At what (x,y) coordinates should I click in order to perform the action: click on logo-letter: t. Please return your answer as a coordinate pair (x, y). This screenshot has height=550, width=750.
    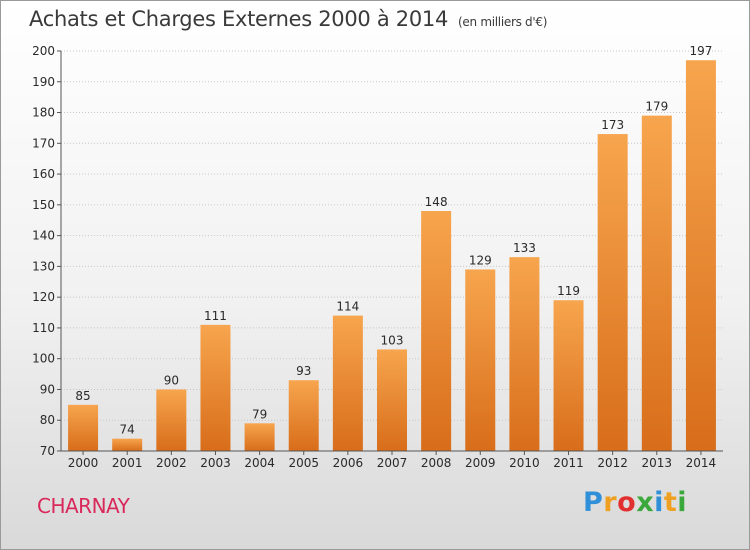
    Looking at the image, I should click on (670, 502).